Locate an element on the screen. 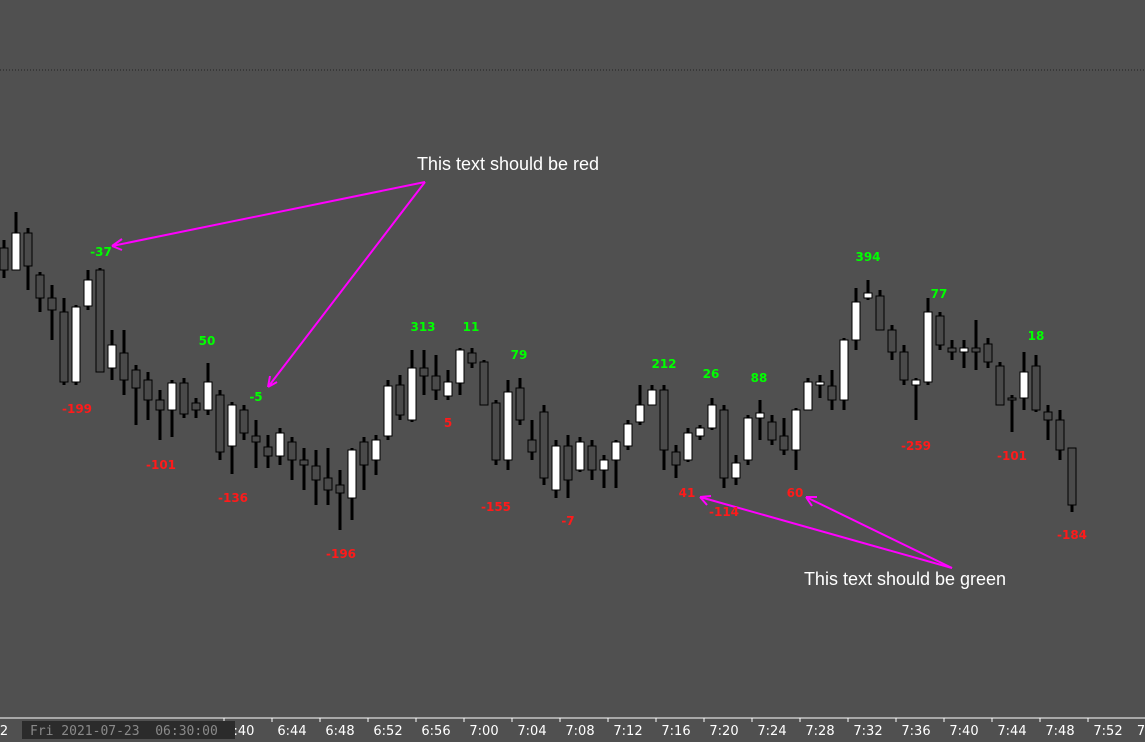 The image size is (1145, 742). delta-label: 41 is located at coordinates (687, 493).